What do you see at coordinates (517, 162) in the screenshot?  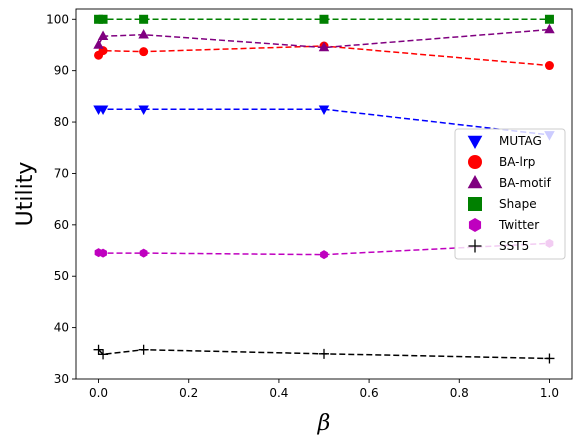 I see `legend-label-ba-lrp: BA-lrp` at bounding box center [517, 162].